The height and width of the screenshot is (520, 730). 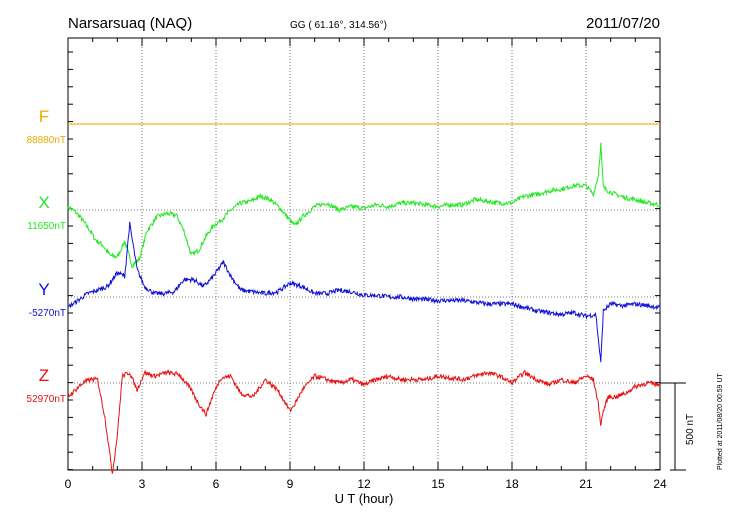 I want to click on series-label-x: X, so click(x=43, y=202).